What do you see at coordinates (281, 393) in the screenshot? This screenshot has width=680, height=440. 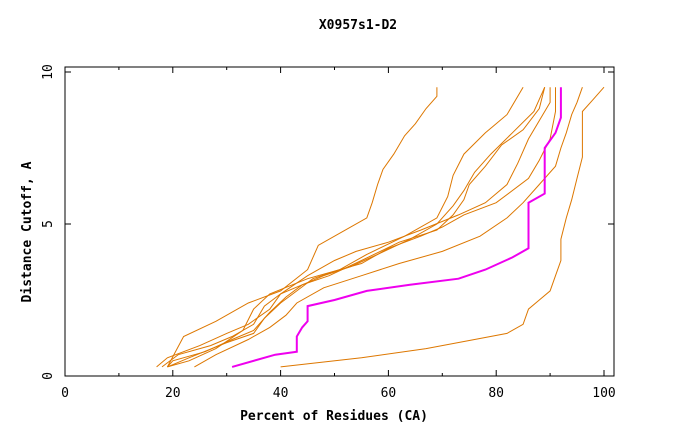 I see `x-tick-label: 40` at bounding box center [281, 393].